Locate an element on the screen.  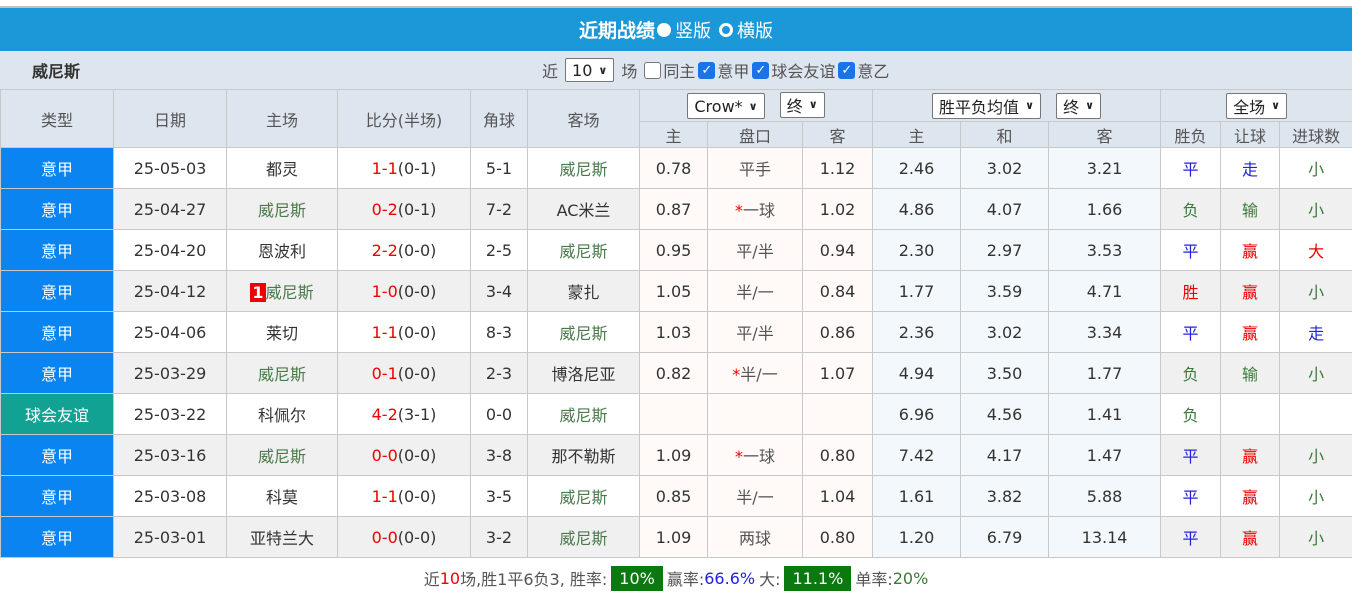
away-team: 博洛尼亚 is located at coordinates (583, 373).